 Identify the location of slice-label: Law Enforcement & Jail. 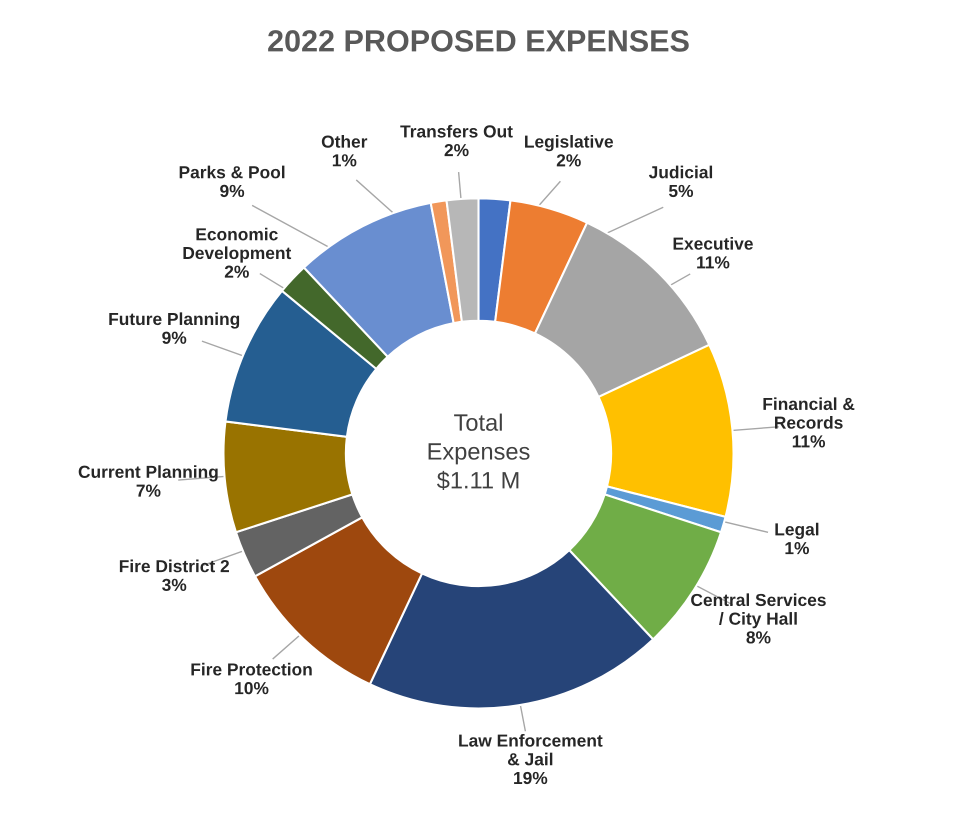
(531, 750).